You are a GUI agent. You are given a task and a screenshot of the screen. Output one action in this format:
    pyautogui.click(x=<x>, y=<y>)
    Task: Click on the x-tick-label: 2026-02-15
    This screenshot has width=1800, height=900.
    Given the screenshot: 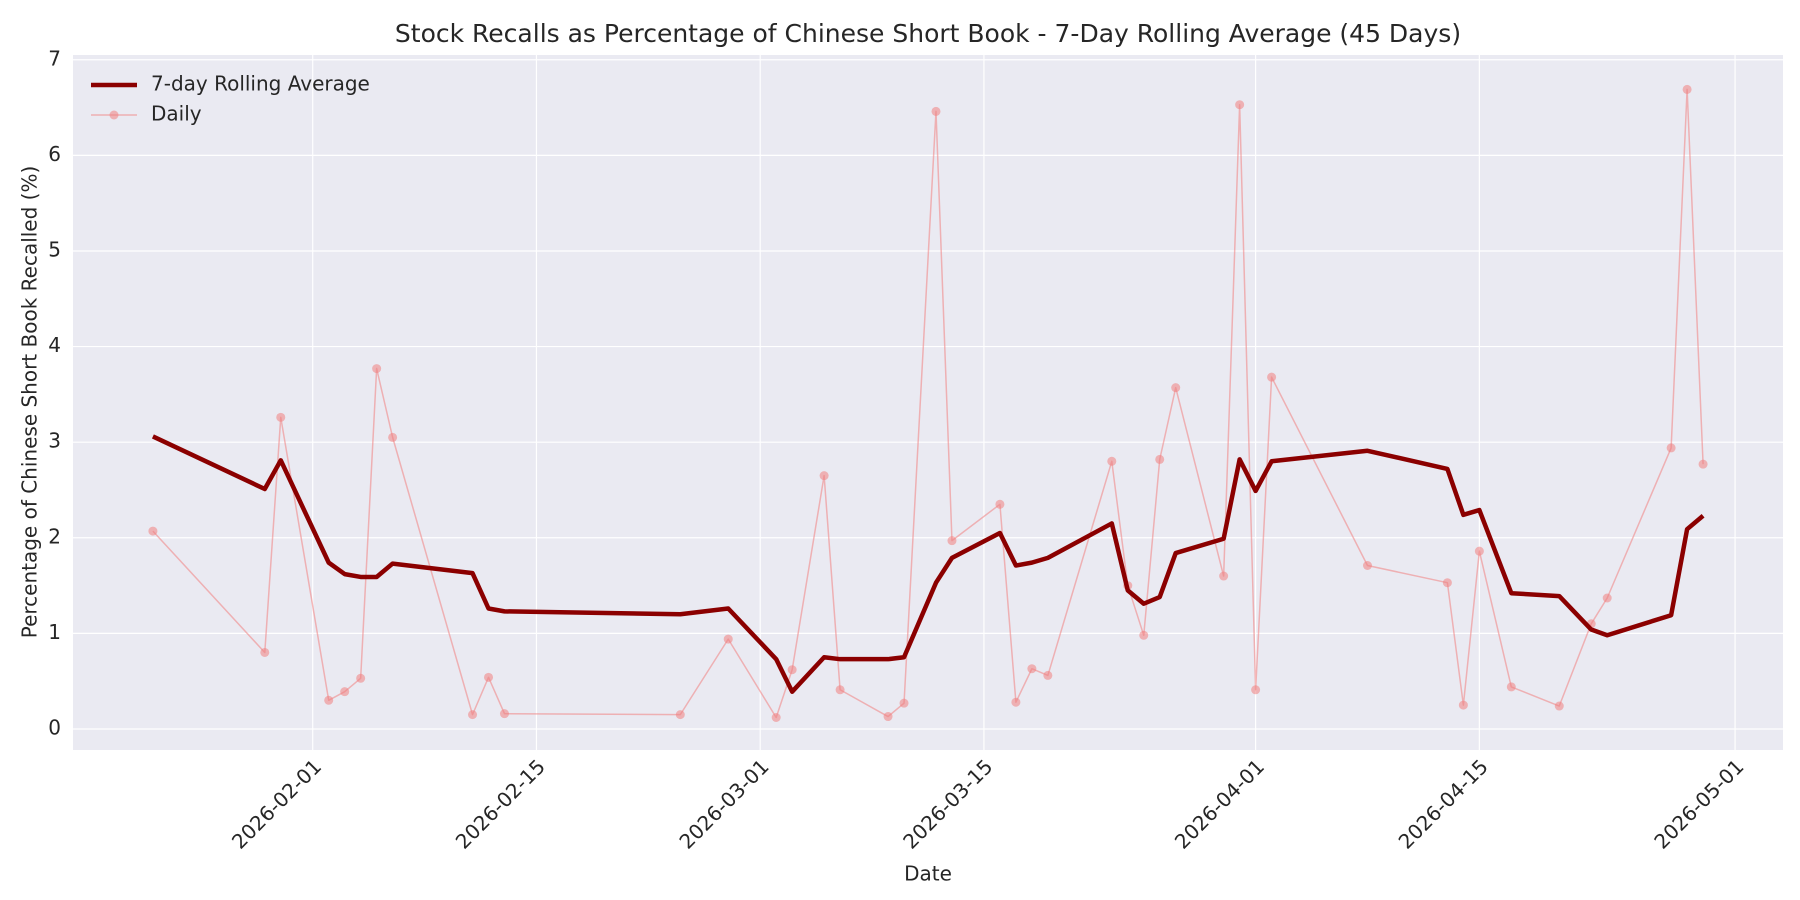 What is the action you would take?
    pyautogui.click(x=500, y=803)
    